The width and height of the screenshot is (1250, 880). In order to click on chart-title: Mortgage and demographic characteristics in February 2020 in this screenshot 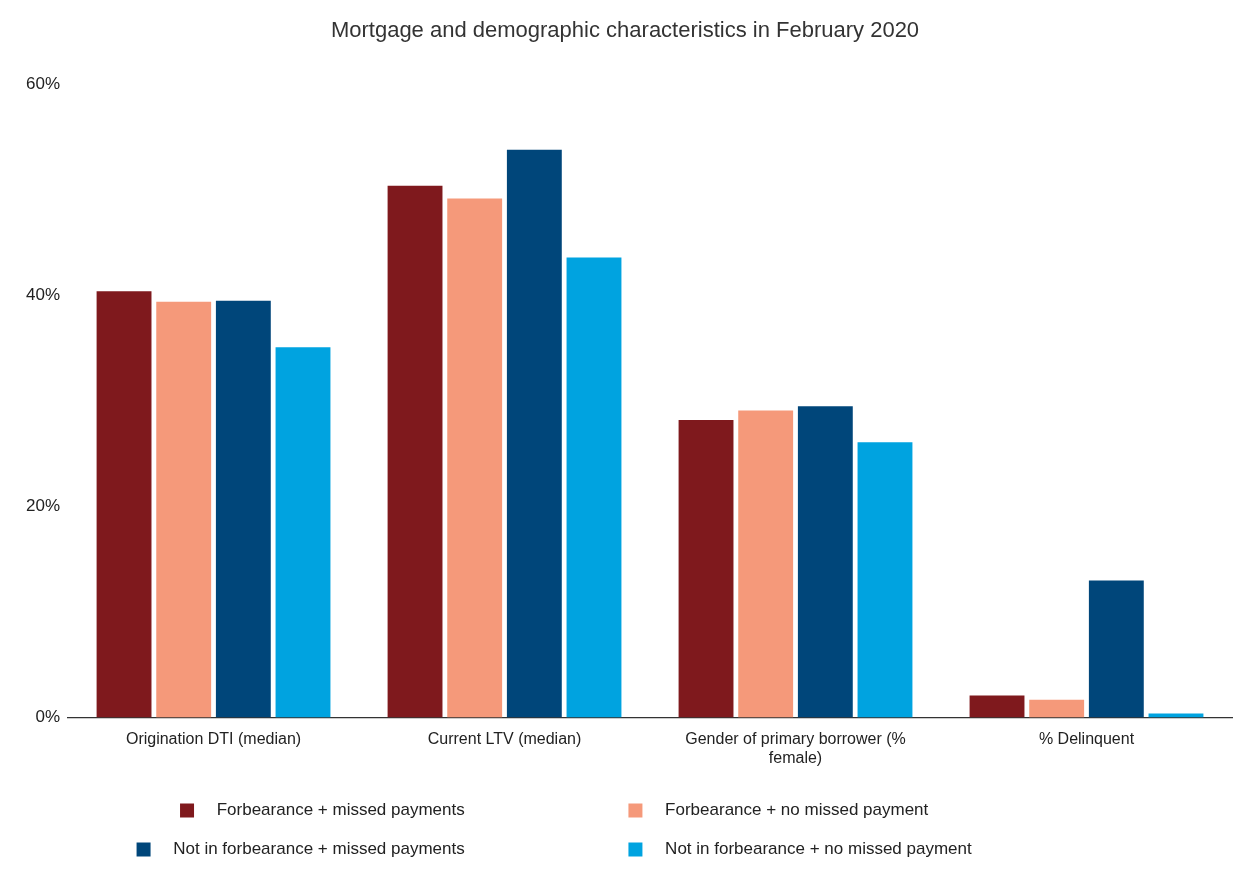, I will do `click(625, 30)`.